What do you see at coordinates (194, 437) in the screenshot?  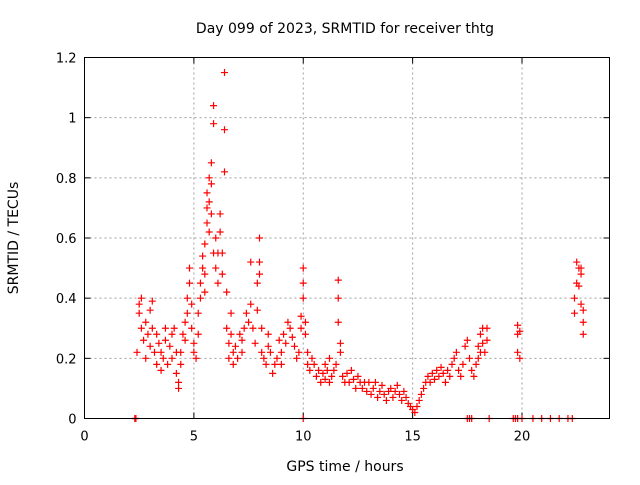 I see `x-tick-label: 5` at bounding box center [194, 437].